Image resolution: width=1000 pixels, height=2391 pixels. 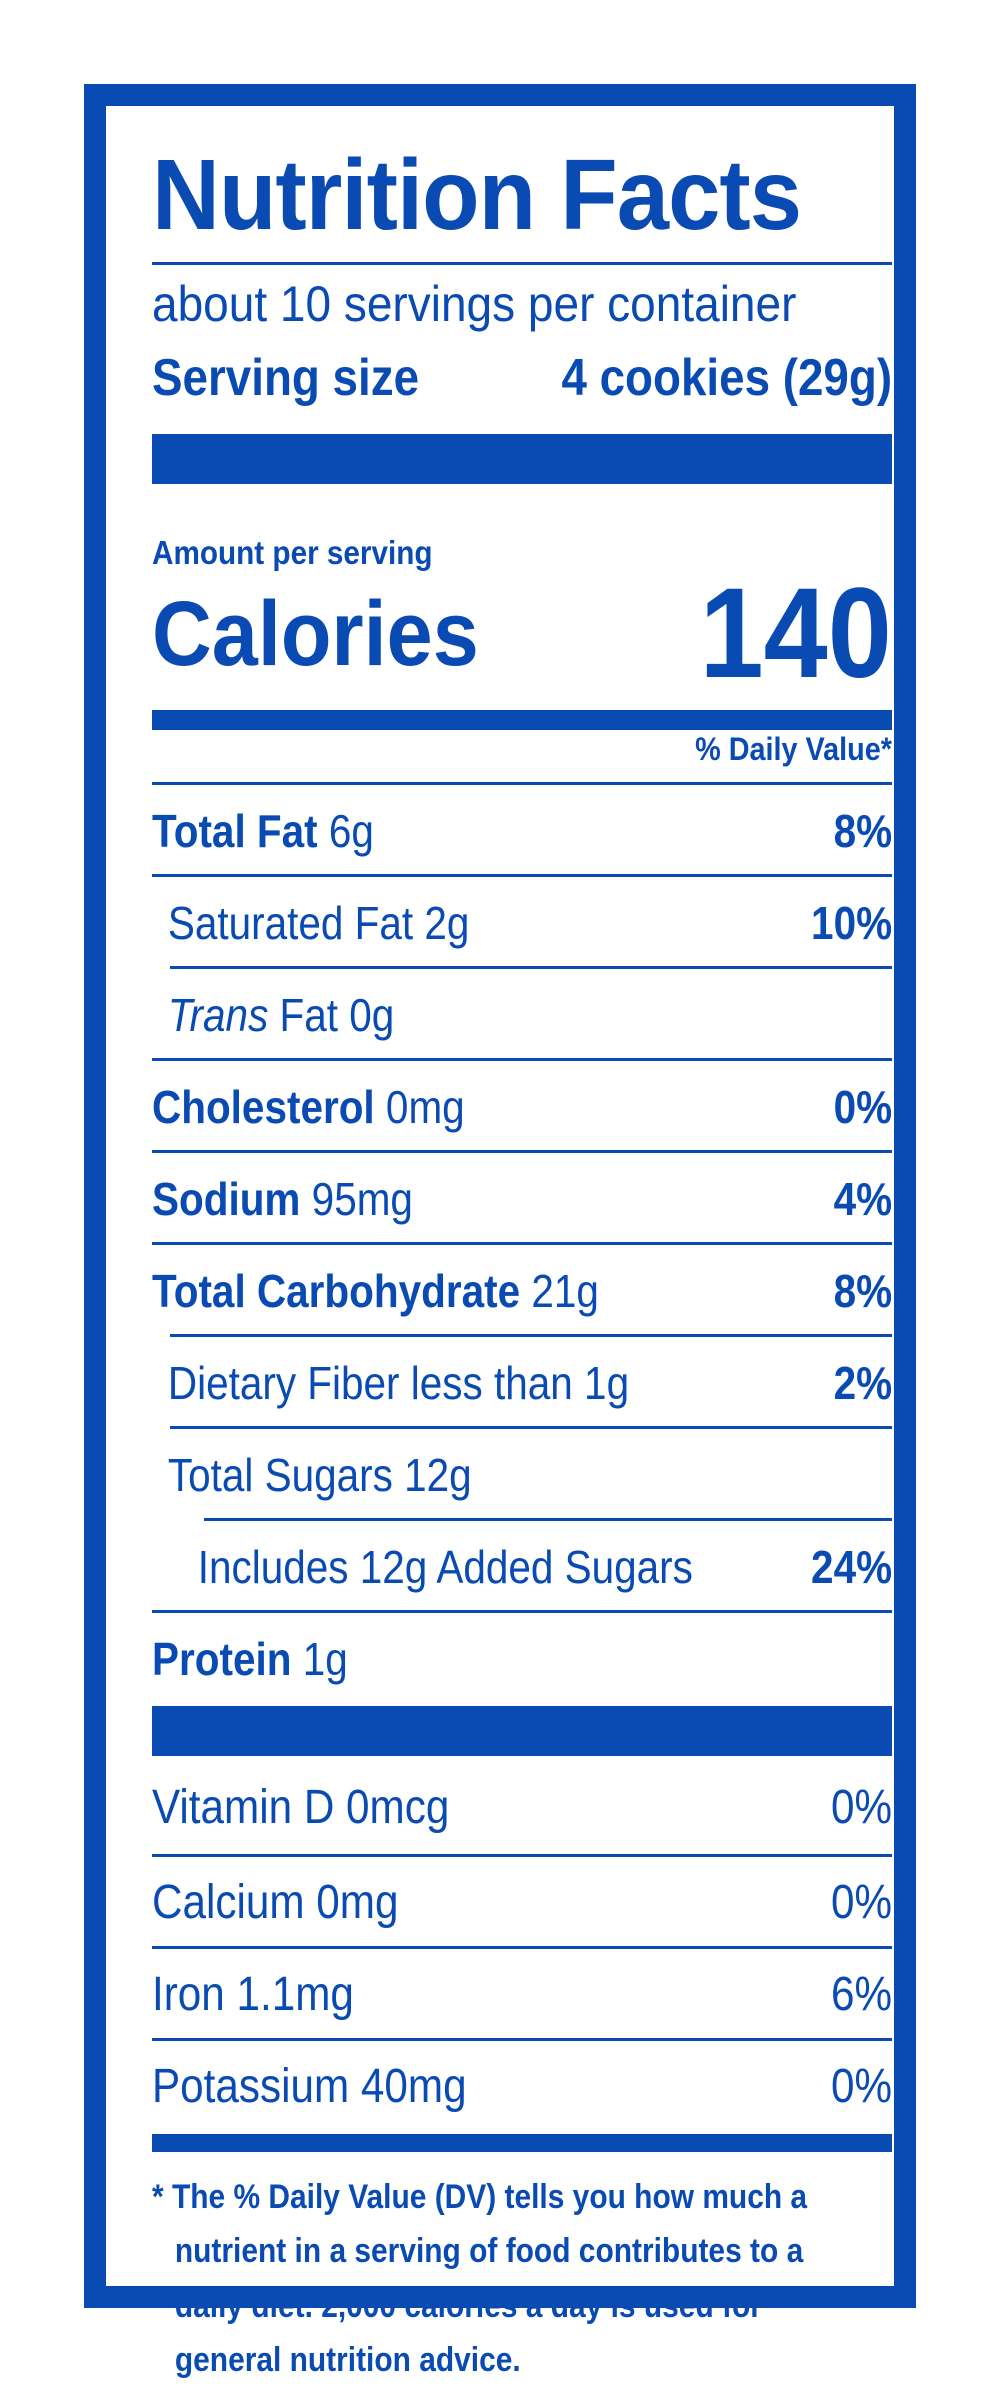 What do you see at coordinates (218, 1015) in the screenshot?
I see `nutrient-name: Trans` at bounding box center [218, 1015].